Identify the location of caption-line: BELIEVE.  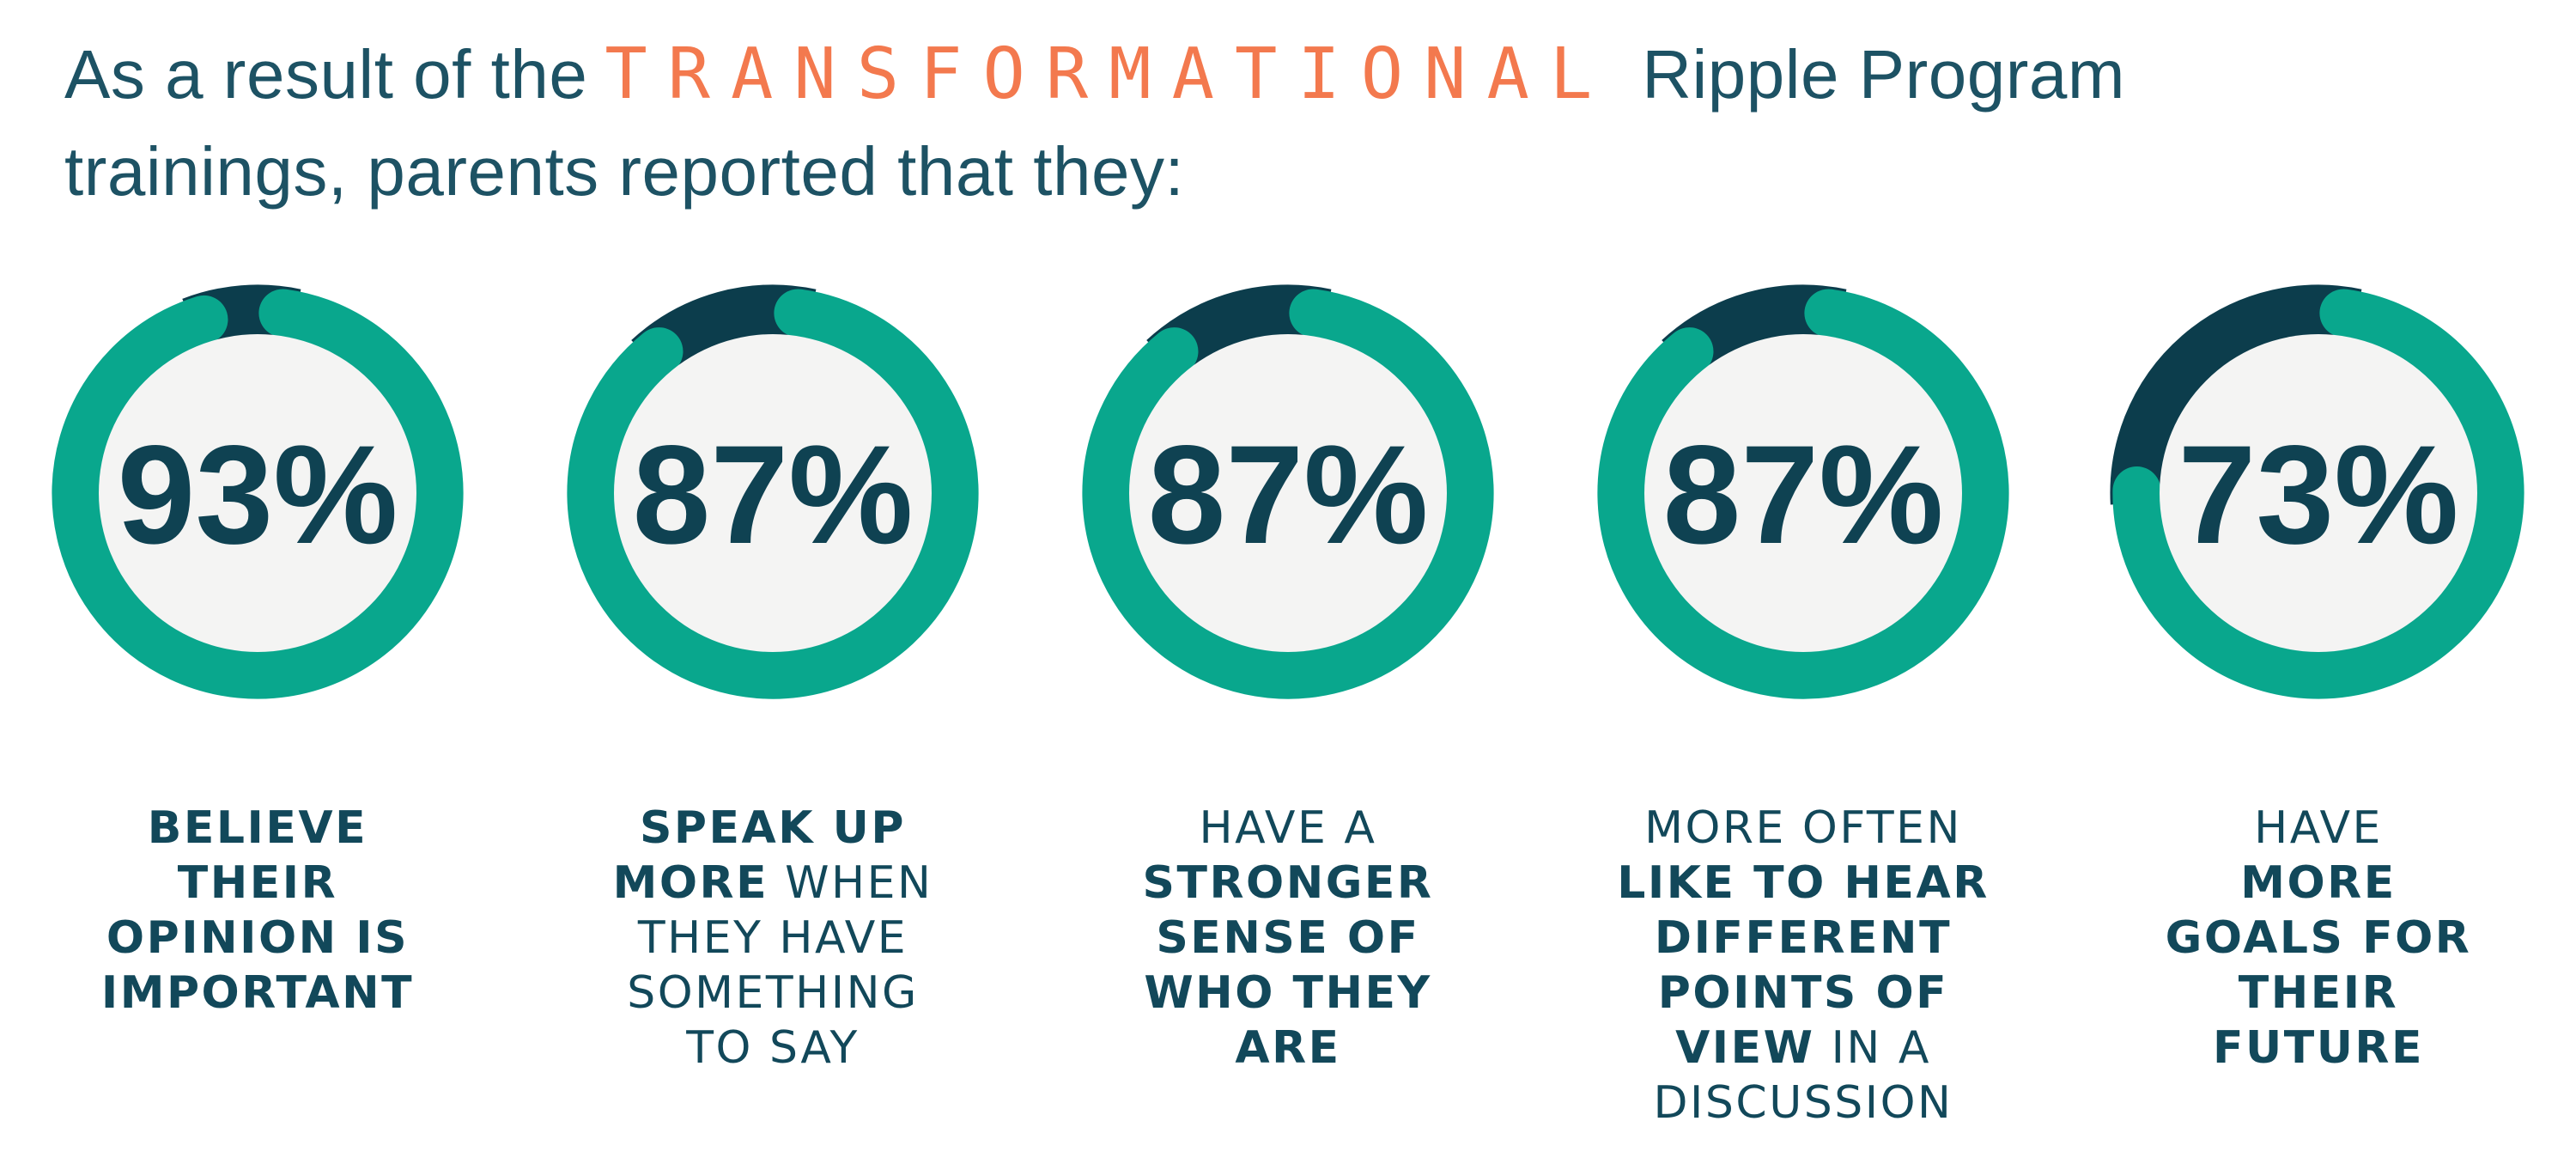
(258, 828).